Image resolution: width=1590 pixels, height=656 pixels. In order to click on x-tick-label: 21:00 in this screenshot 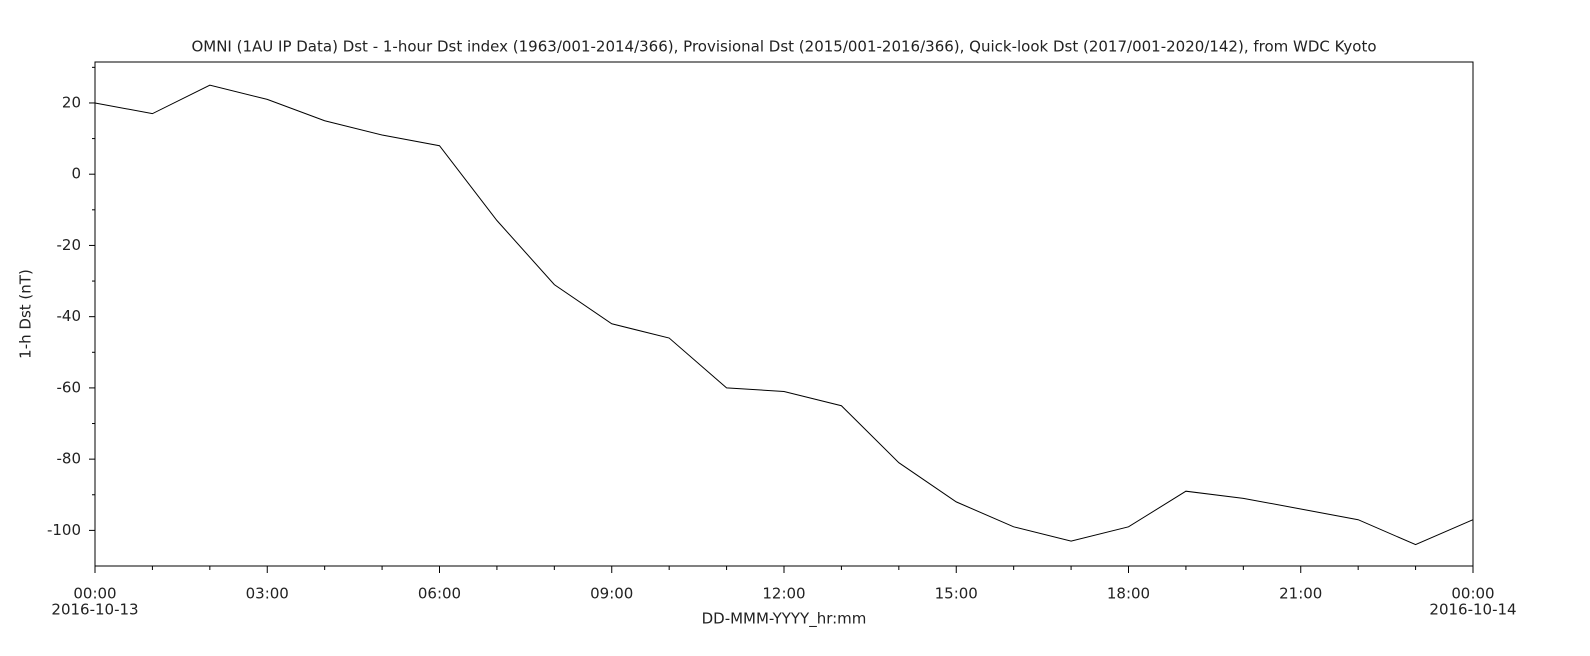, I will do `click(1300, 594)`.